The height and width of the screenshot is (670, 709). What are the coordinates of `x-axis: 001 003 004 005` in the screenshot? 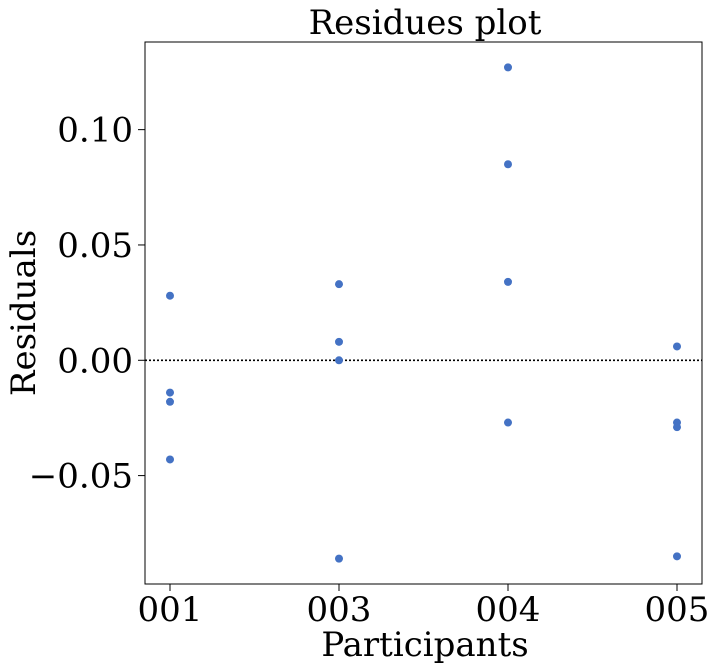 It's located at (423, 607).